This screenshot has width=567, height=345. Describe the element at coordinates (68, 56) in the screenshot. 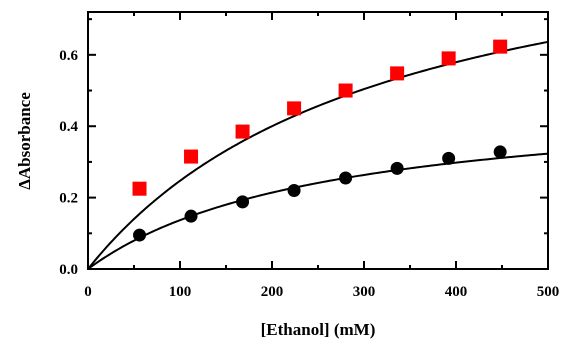

I see `y-tick-label: 0.6` at that location.